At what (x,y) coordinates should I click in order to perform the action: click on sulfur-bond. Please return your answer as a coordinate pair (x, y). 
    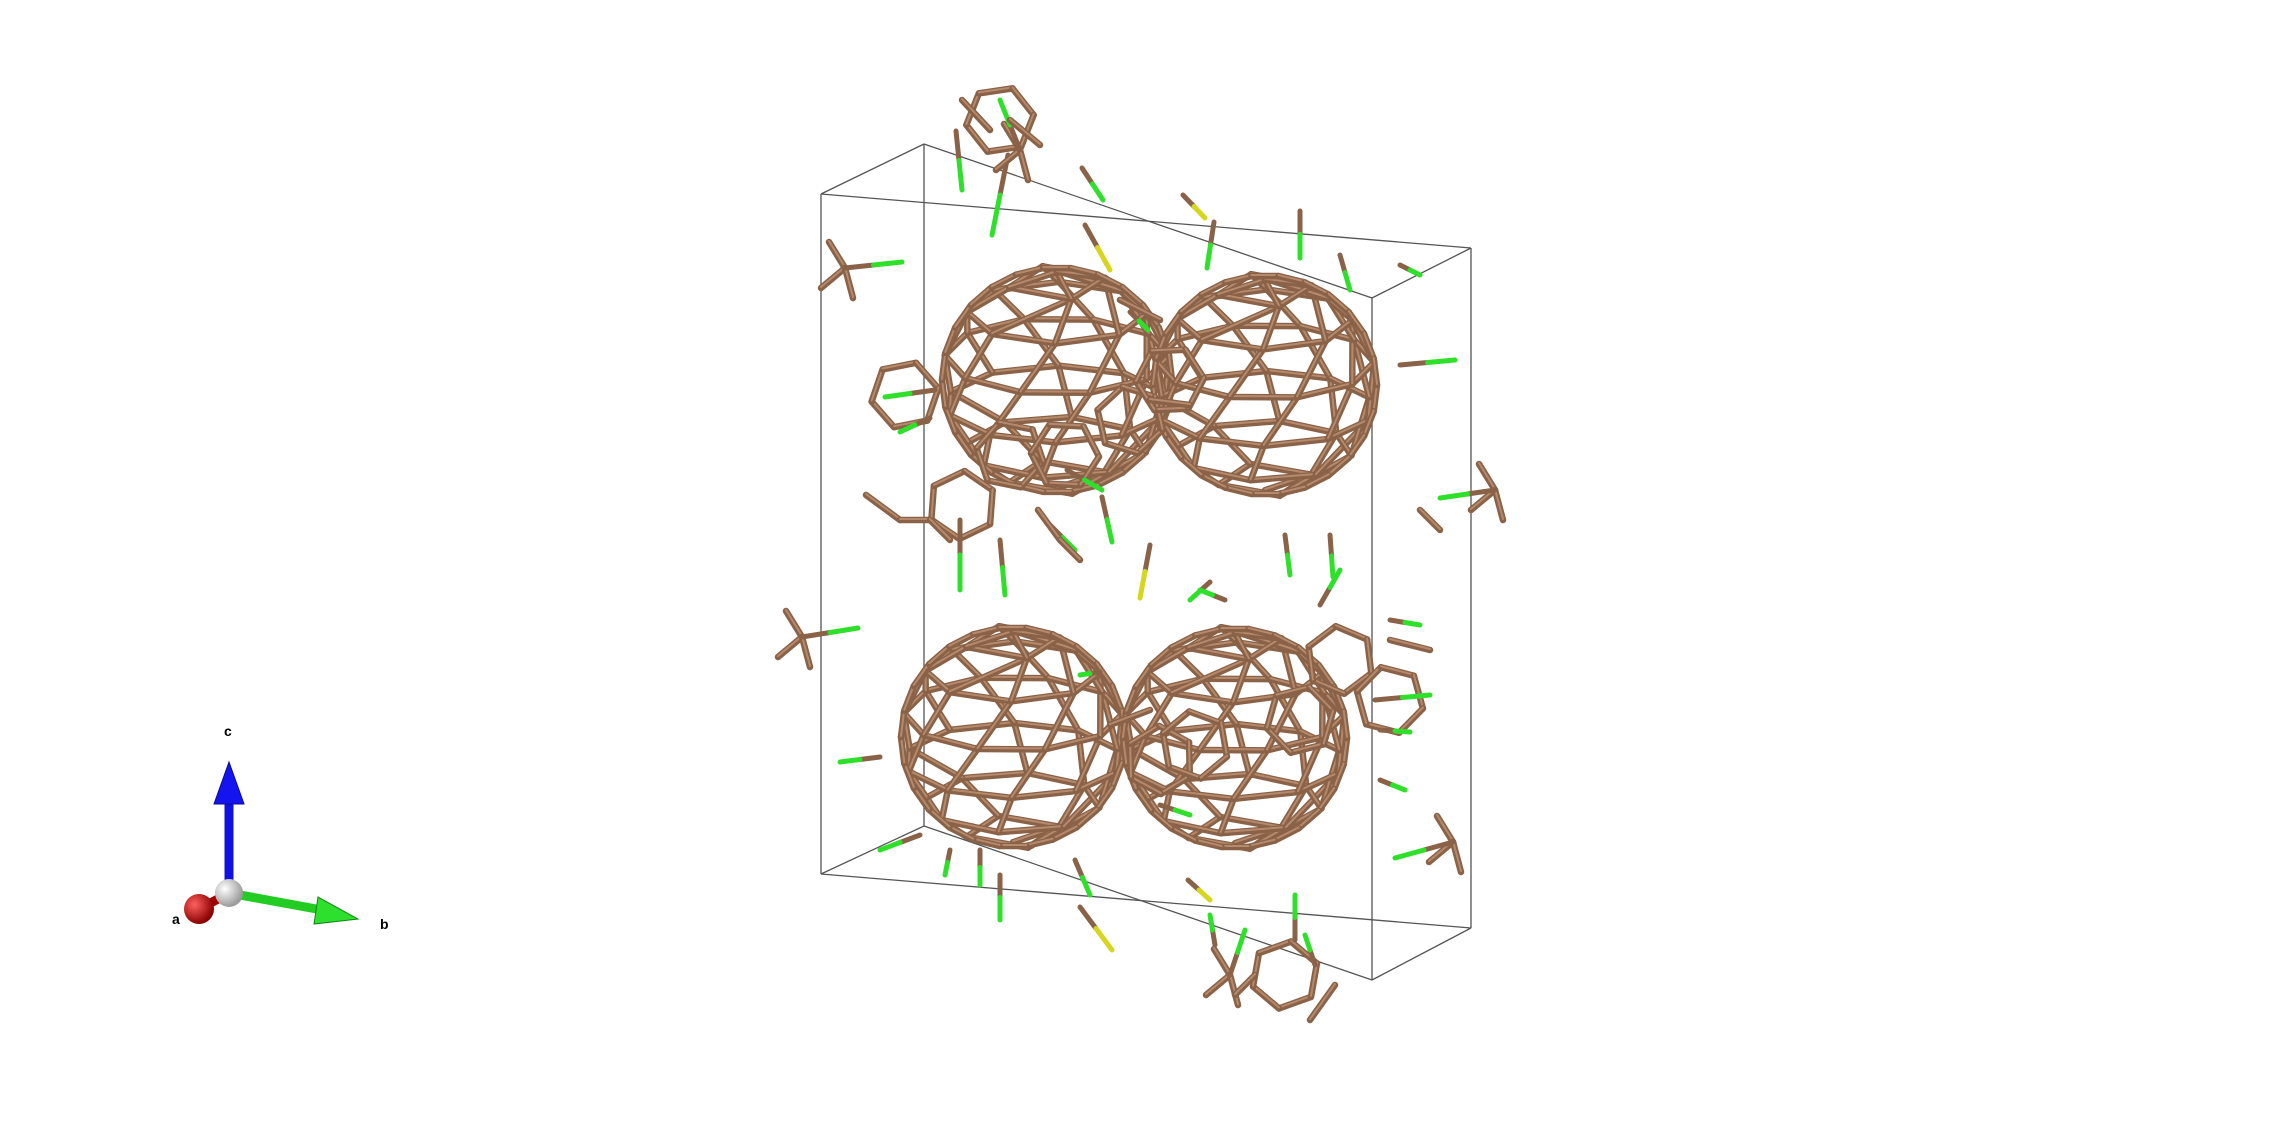
    Looking at the image, I should click on (1104, 259).